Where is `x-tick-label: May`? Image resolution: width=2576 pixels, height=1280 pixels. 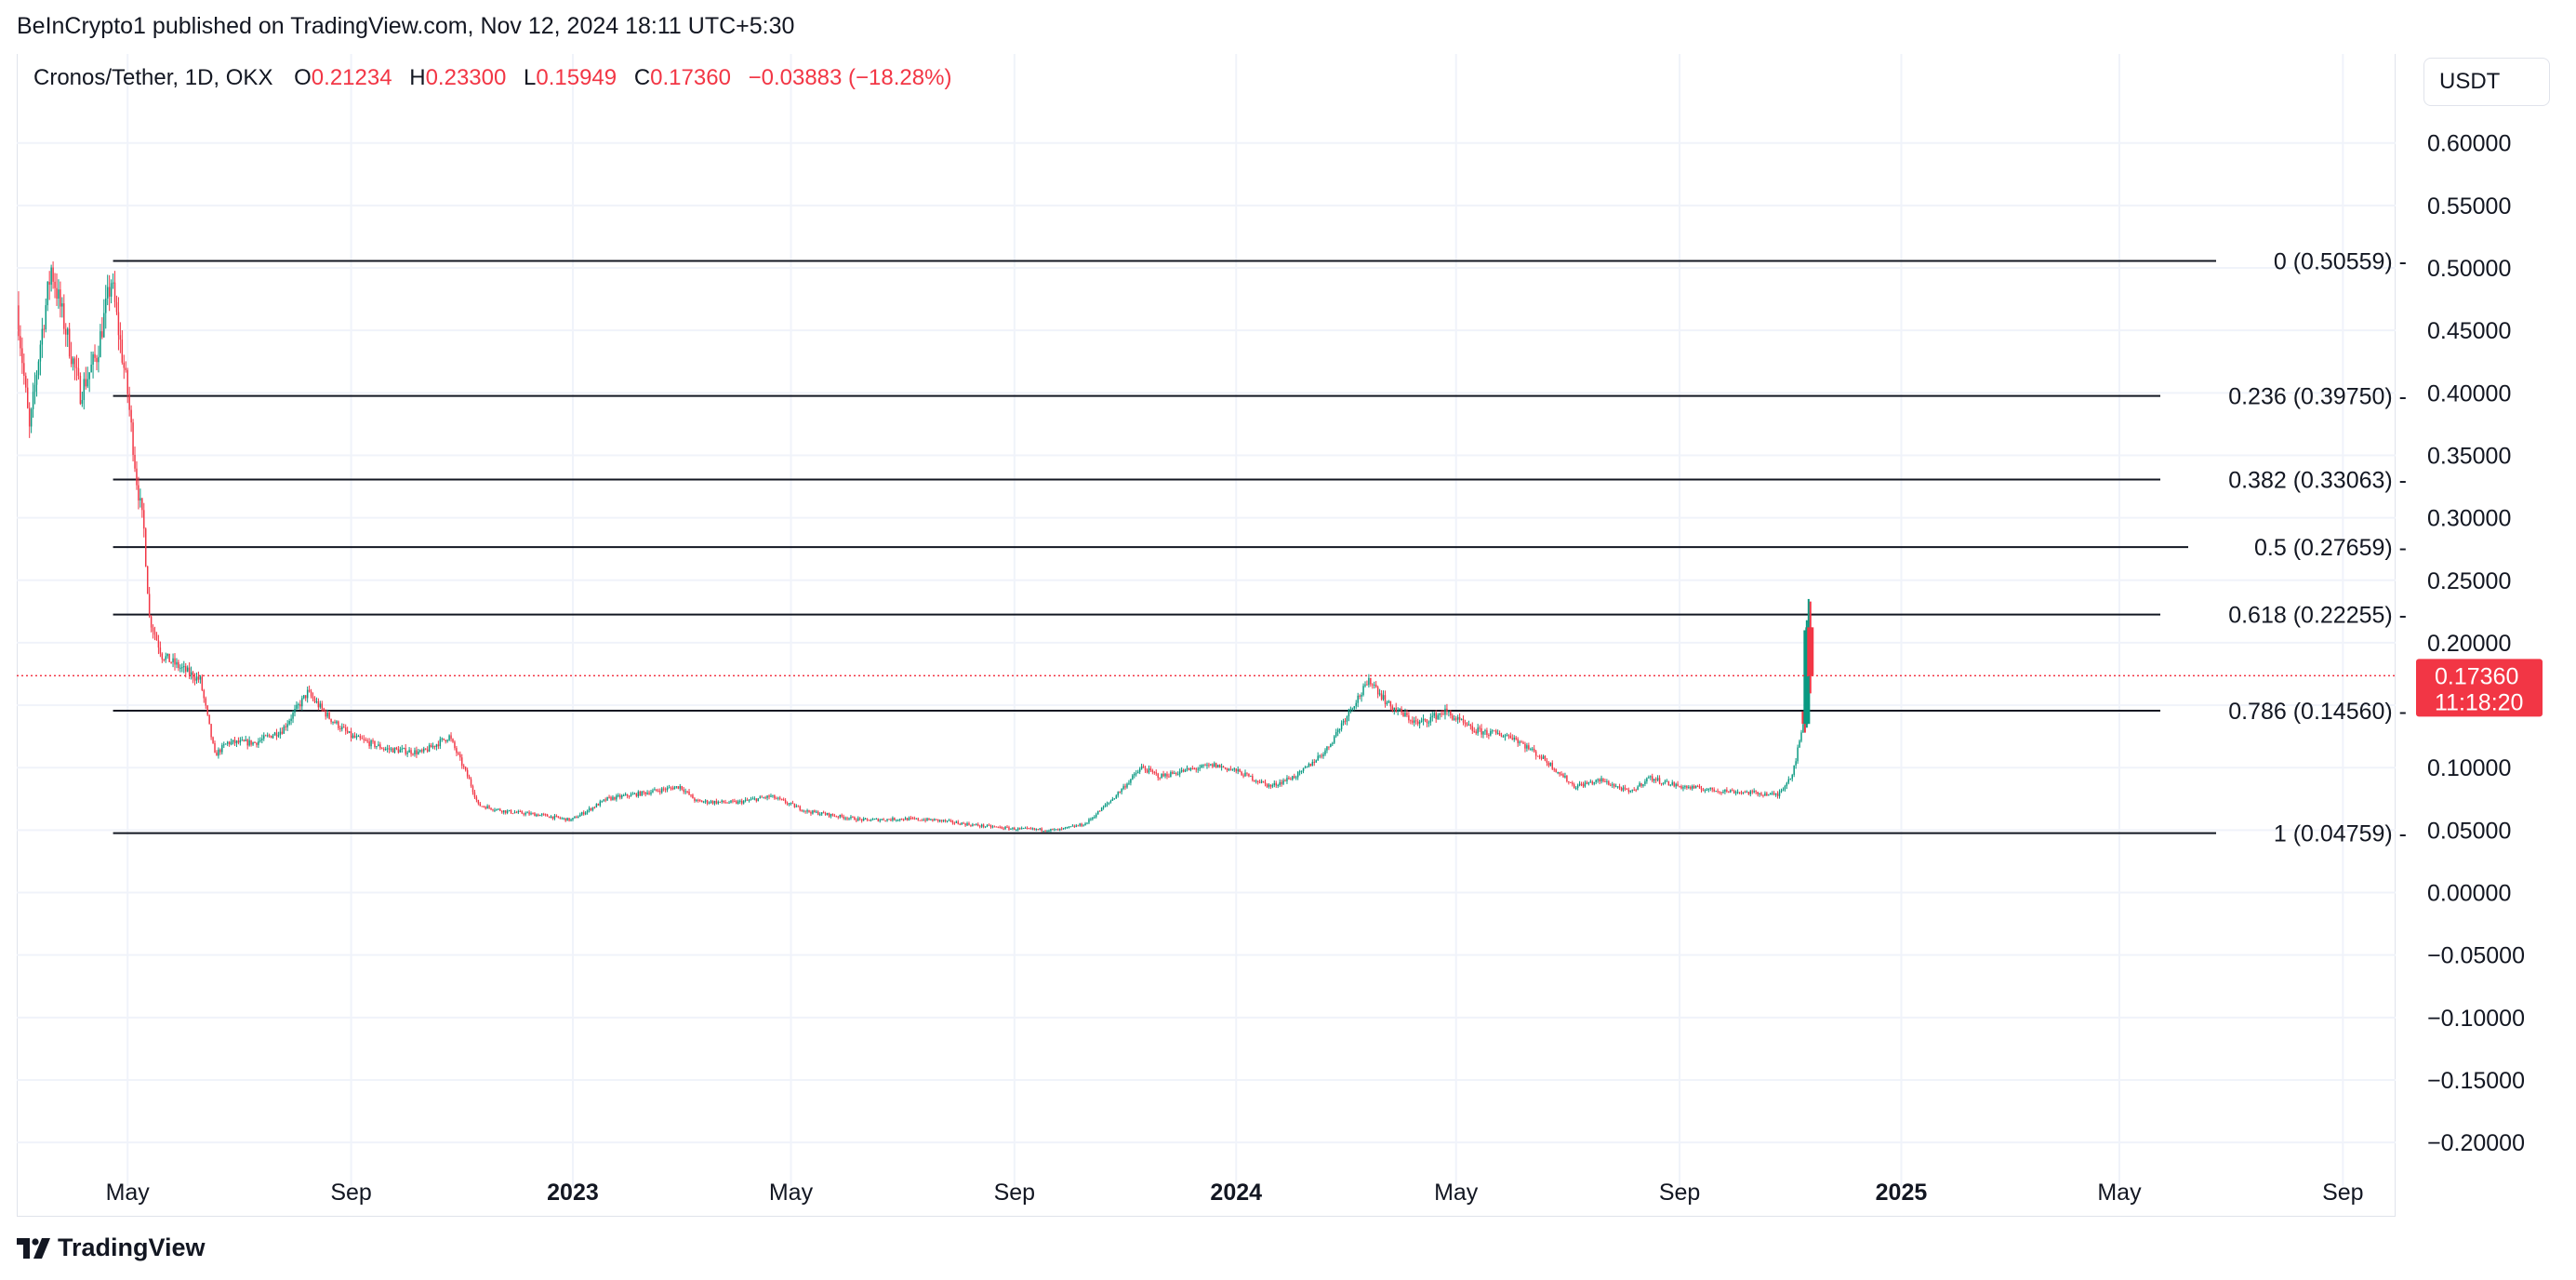
x-tick-label: May is located at coordinates (791, 1193).